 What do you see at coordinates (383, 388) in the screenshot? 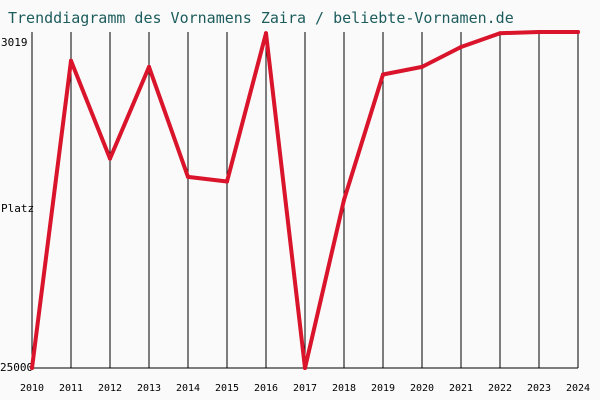
I see `x-tick-label-2019: 2019` at bounding box center [383, 388].